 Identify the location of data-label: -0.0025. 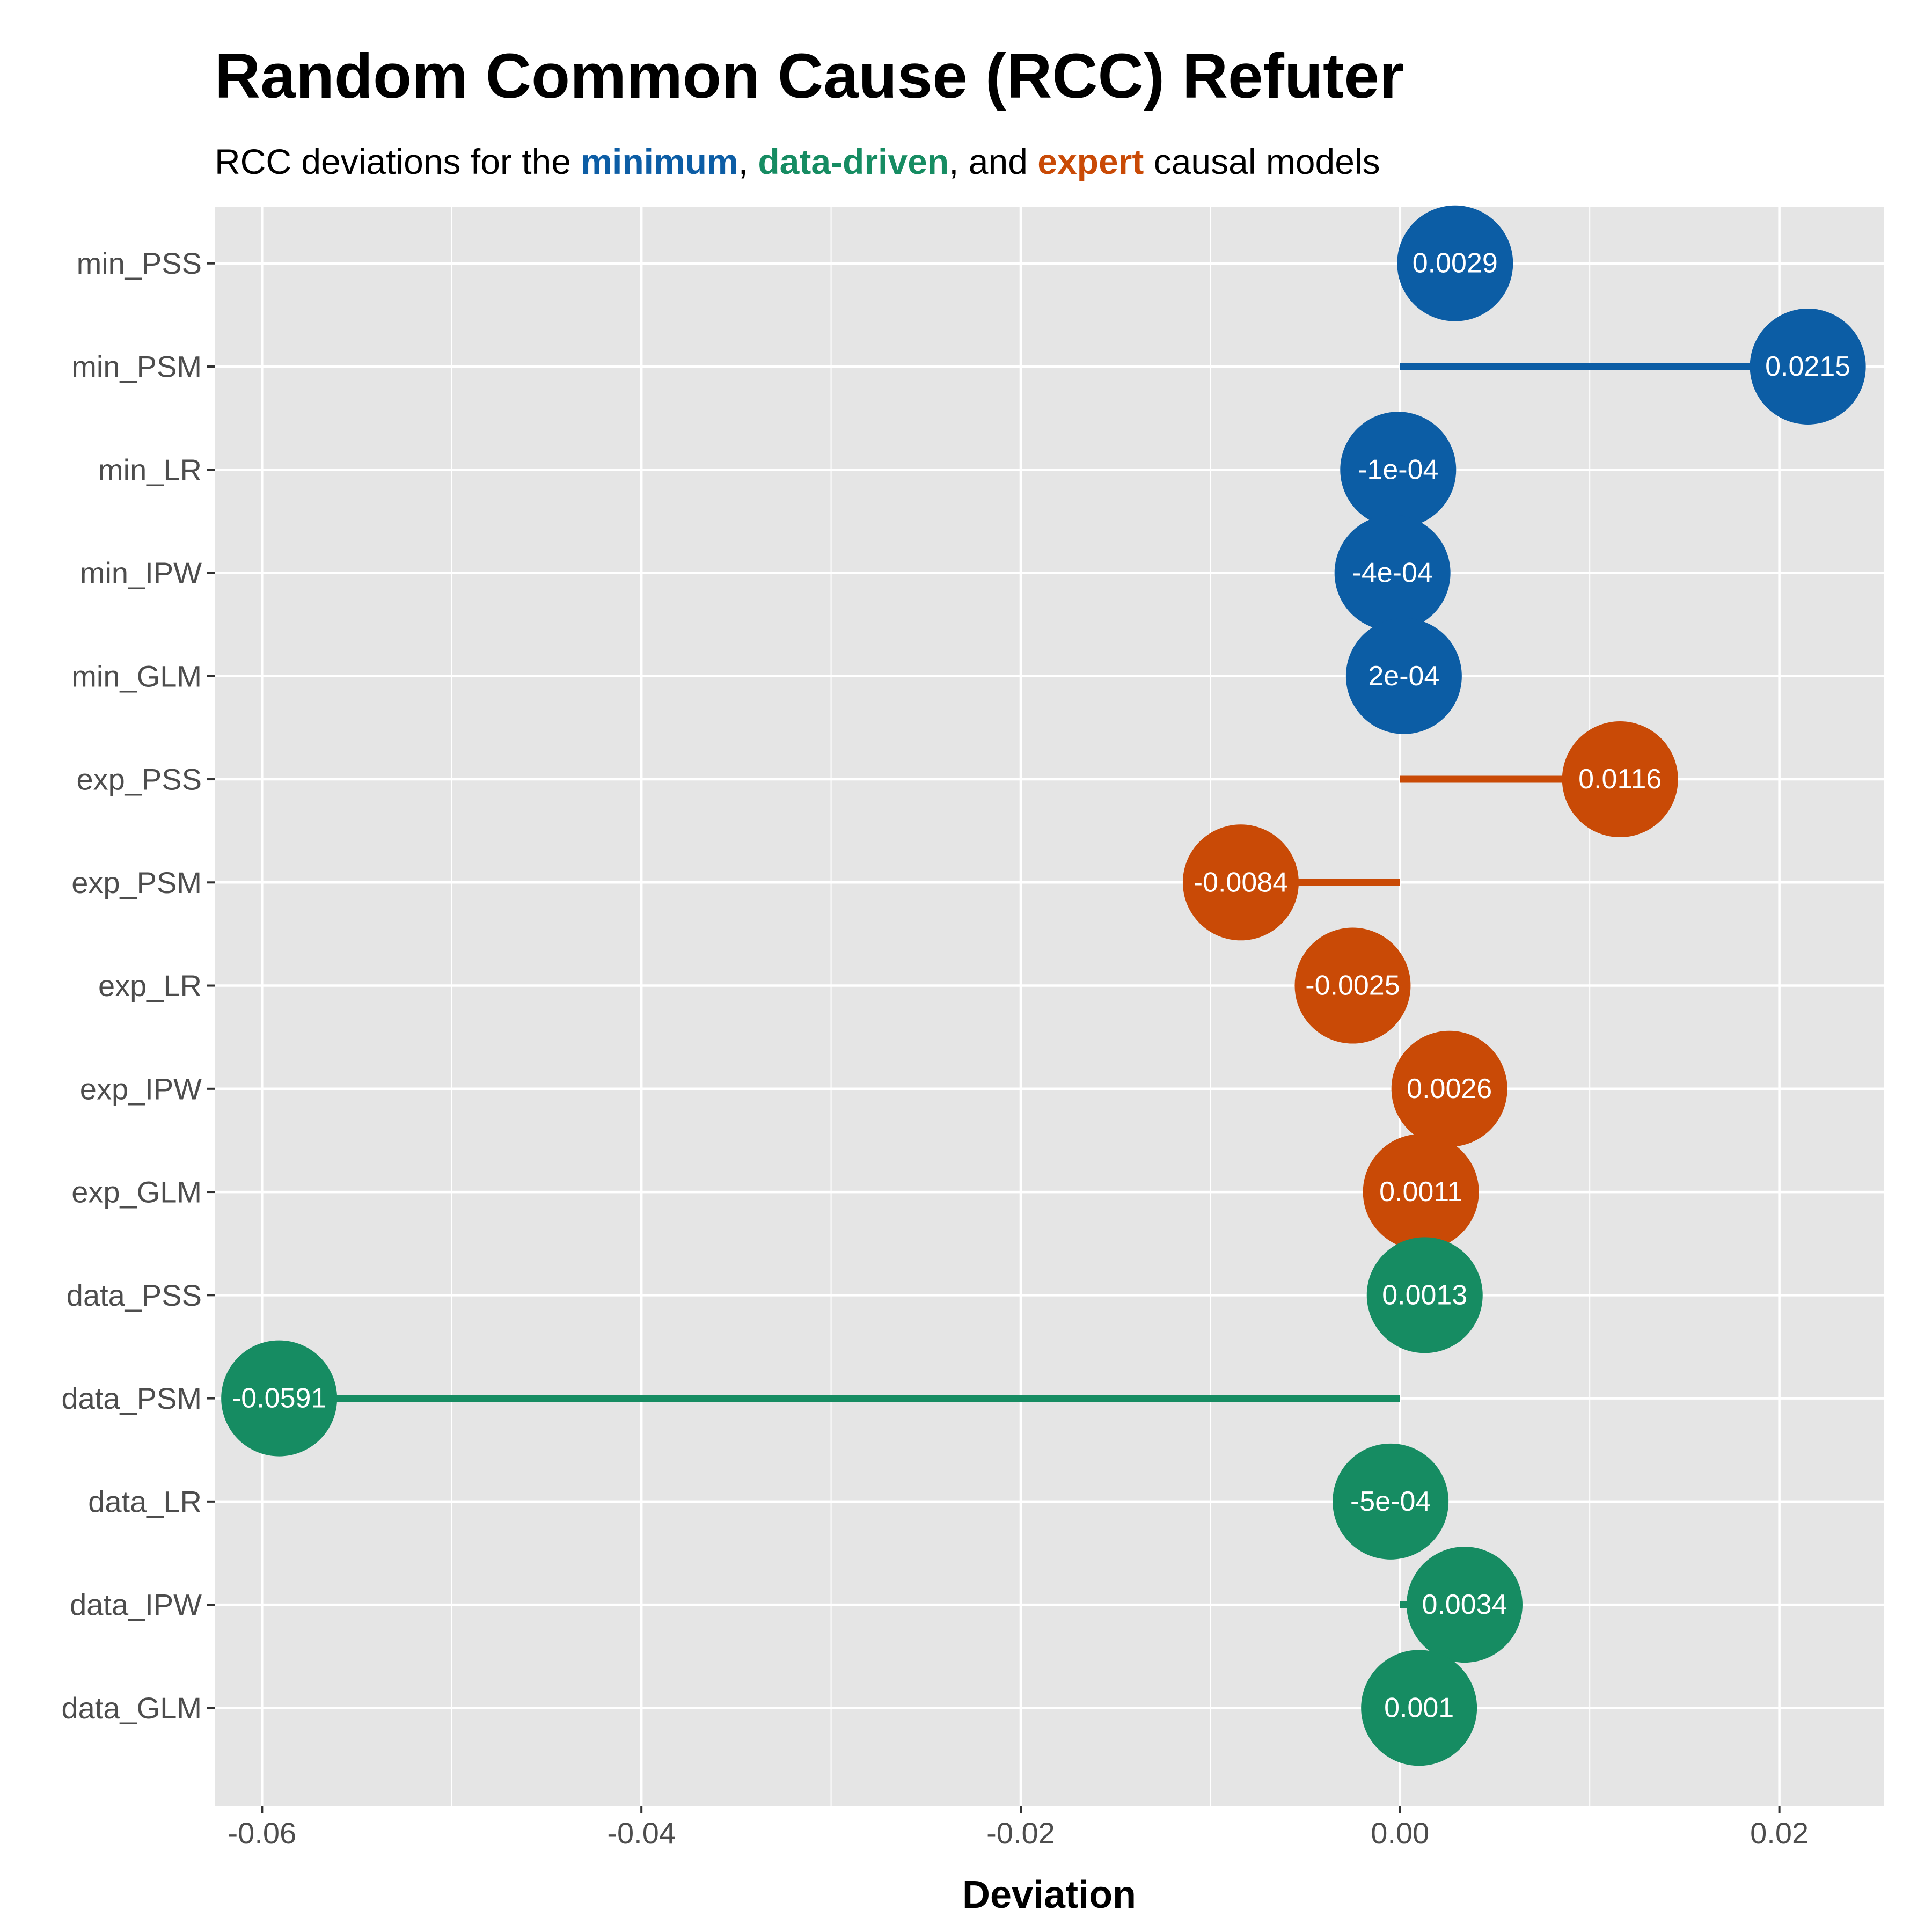
(1352, 985).